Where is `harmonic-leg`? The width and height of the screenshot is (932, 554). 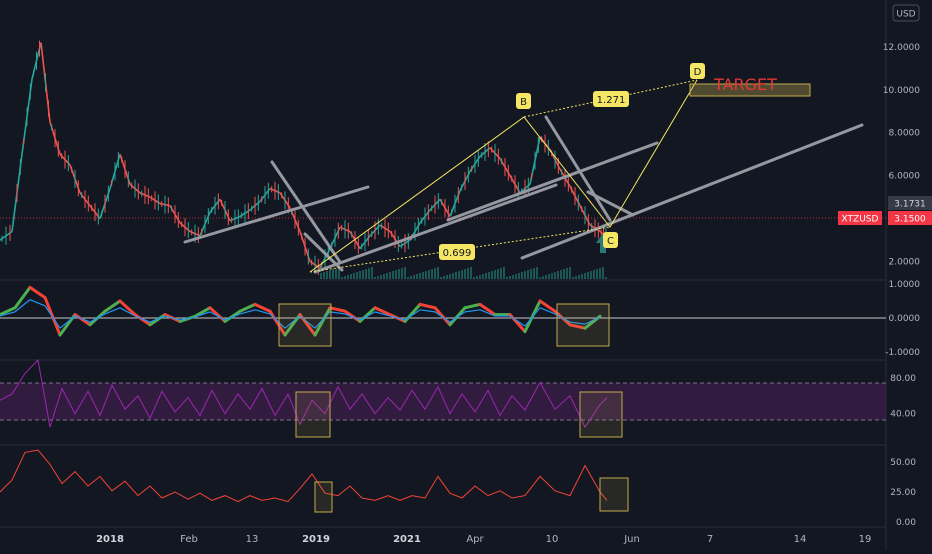
harmonic-leg is located at coordinates (503, 176).